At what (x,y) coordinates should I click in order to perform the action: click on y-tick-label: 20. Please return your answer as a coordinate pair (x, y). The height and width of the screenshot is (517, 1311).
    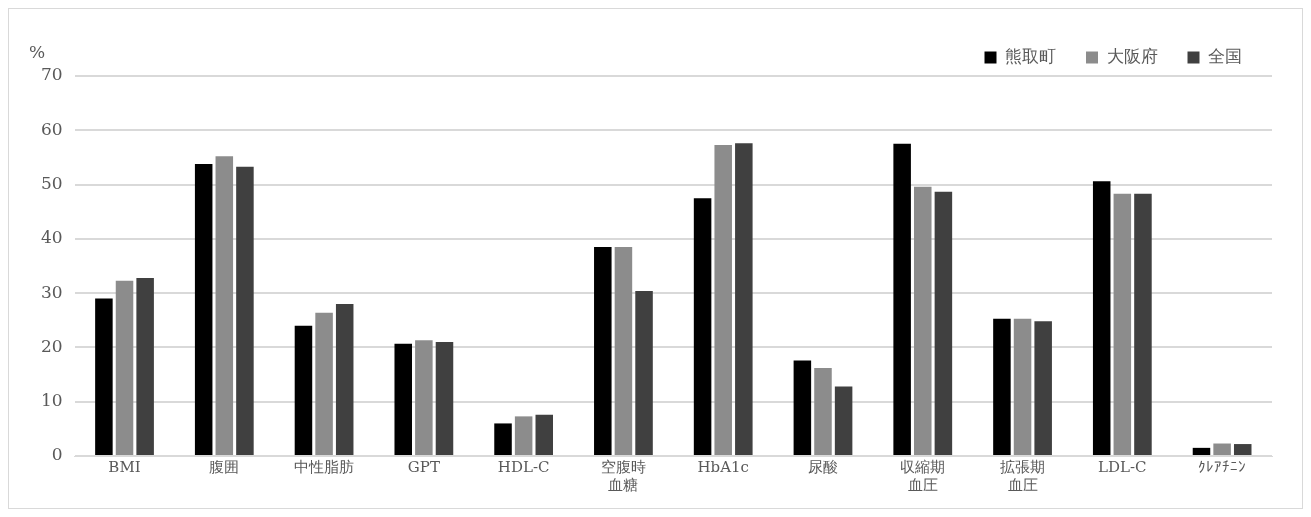
    Looking at the image, I should click on (51, 345).